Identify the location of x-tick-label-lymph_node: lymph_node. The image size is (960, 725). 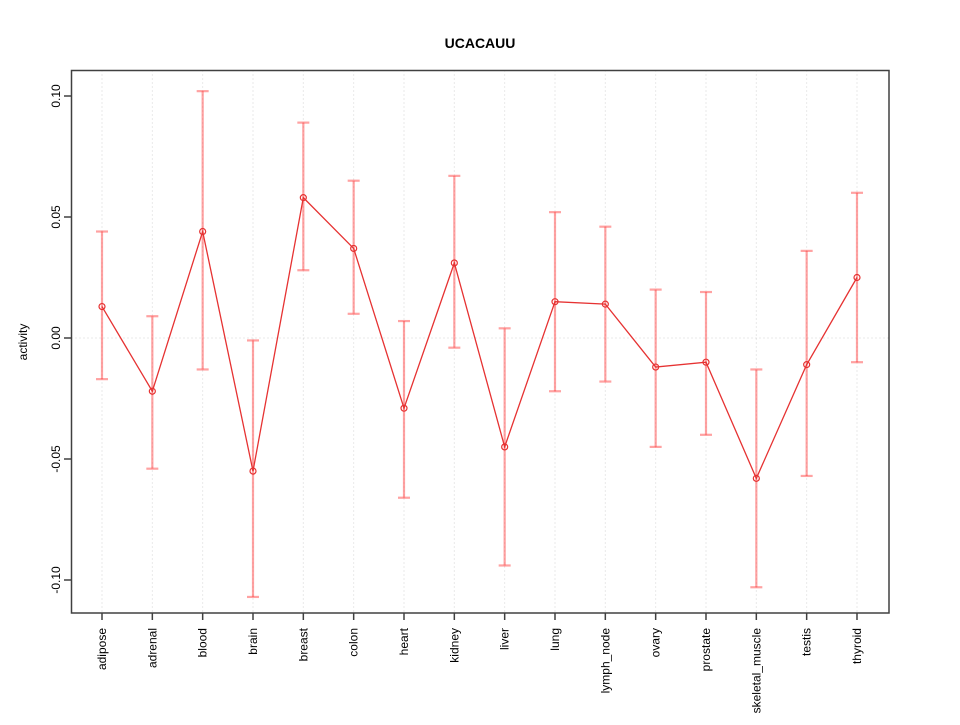
(605, 661).